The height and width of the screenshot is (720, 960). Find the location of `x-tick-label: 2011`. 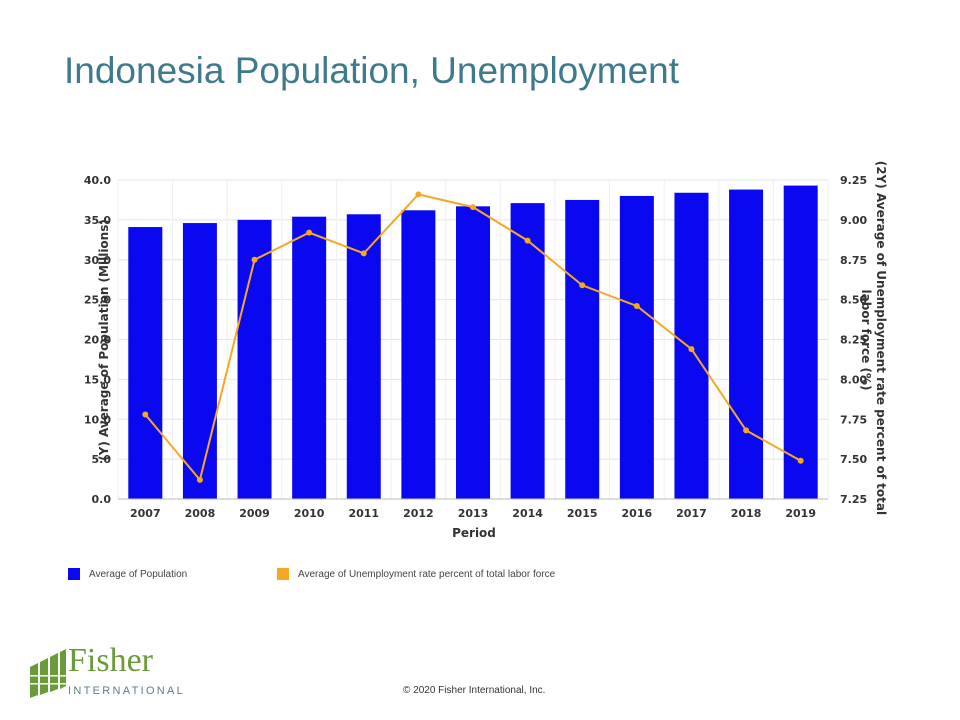

x-tick-label: 2011 is located at coordinates (363, 513).